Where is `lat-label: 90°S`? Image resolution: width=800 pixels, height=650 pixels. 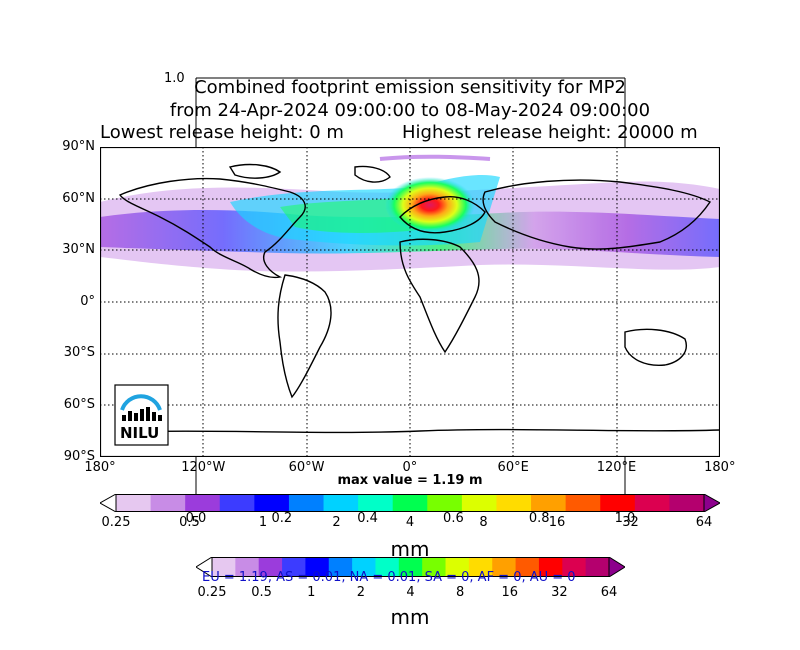
lat-label: 90°S is located at coordinates (79, 456).